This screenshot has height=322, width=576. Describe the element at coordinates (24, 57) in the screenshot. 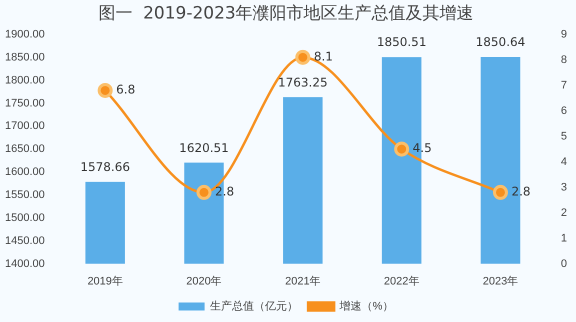

I see `y-tick-label: 1850.00` at that location.